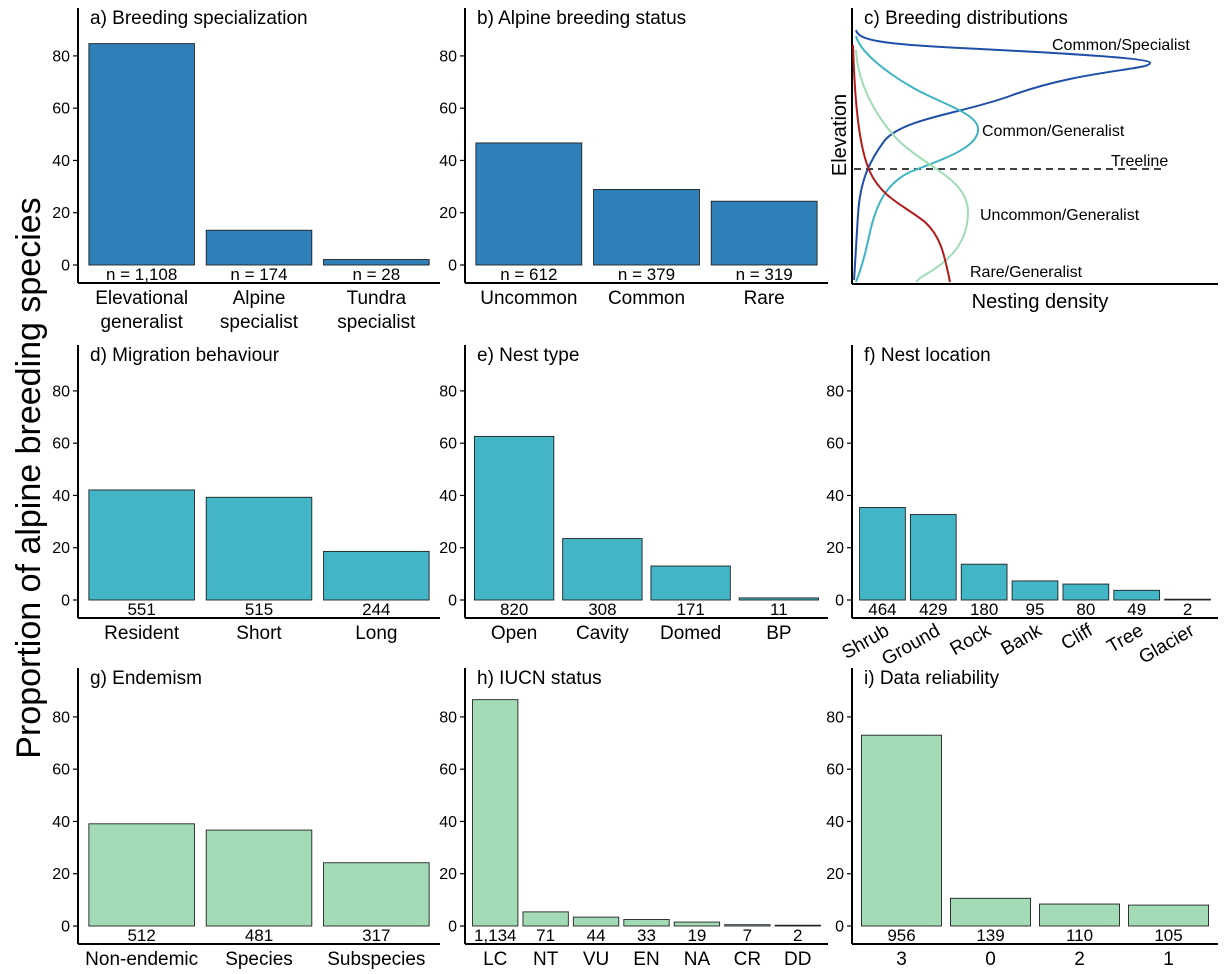  What do you see at coordinates (596, 935) in the screenshot?
I see `bar-count-label: 44` at bounding box center [596, 935].